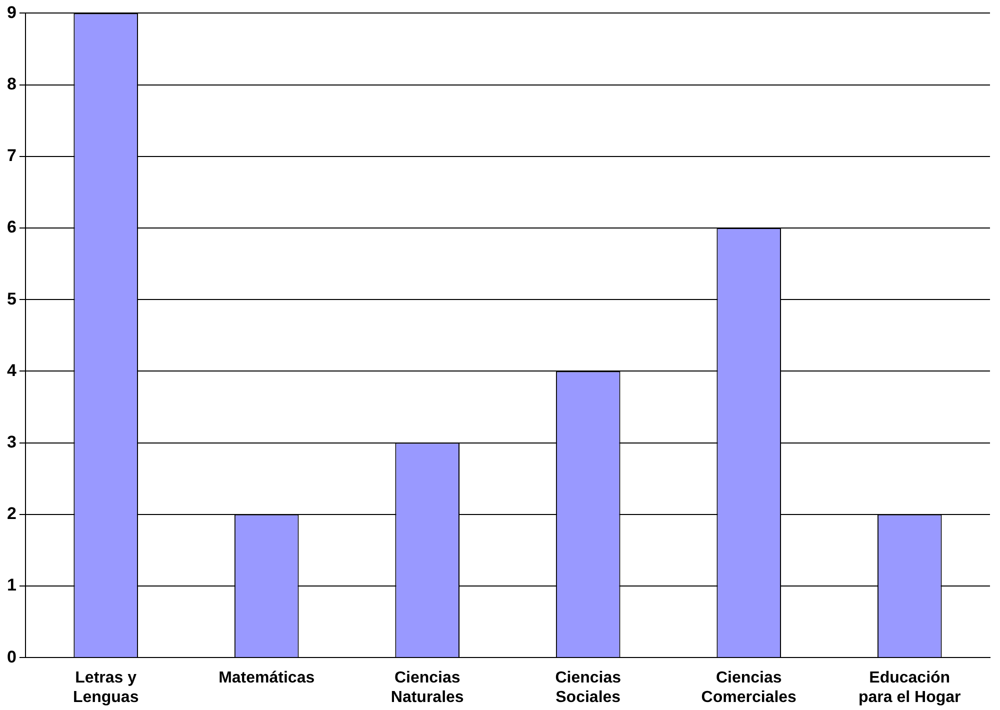 This screenshot has width=1000, height=710. What do you see at coordinates (11, 442) in the screenshot?
I see `y-tick-label: 3` at bounding box center [11, 442].